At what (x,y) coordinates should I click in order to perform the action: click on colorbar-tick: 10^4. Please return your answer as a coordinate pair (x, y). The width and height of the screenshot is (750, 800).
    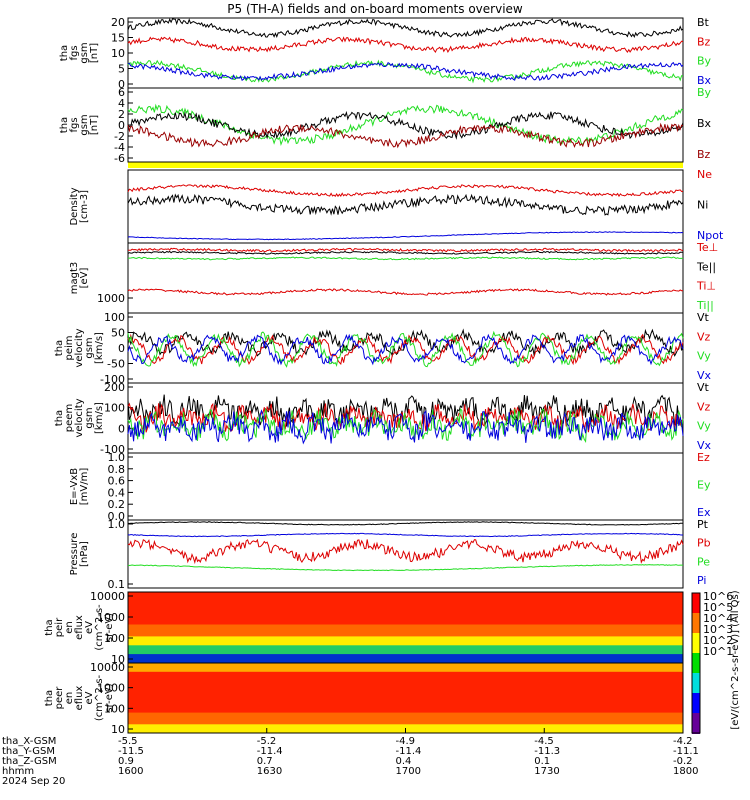
    Looking at the image, I should click on (718, 618).